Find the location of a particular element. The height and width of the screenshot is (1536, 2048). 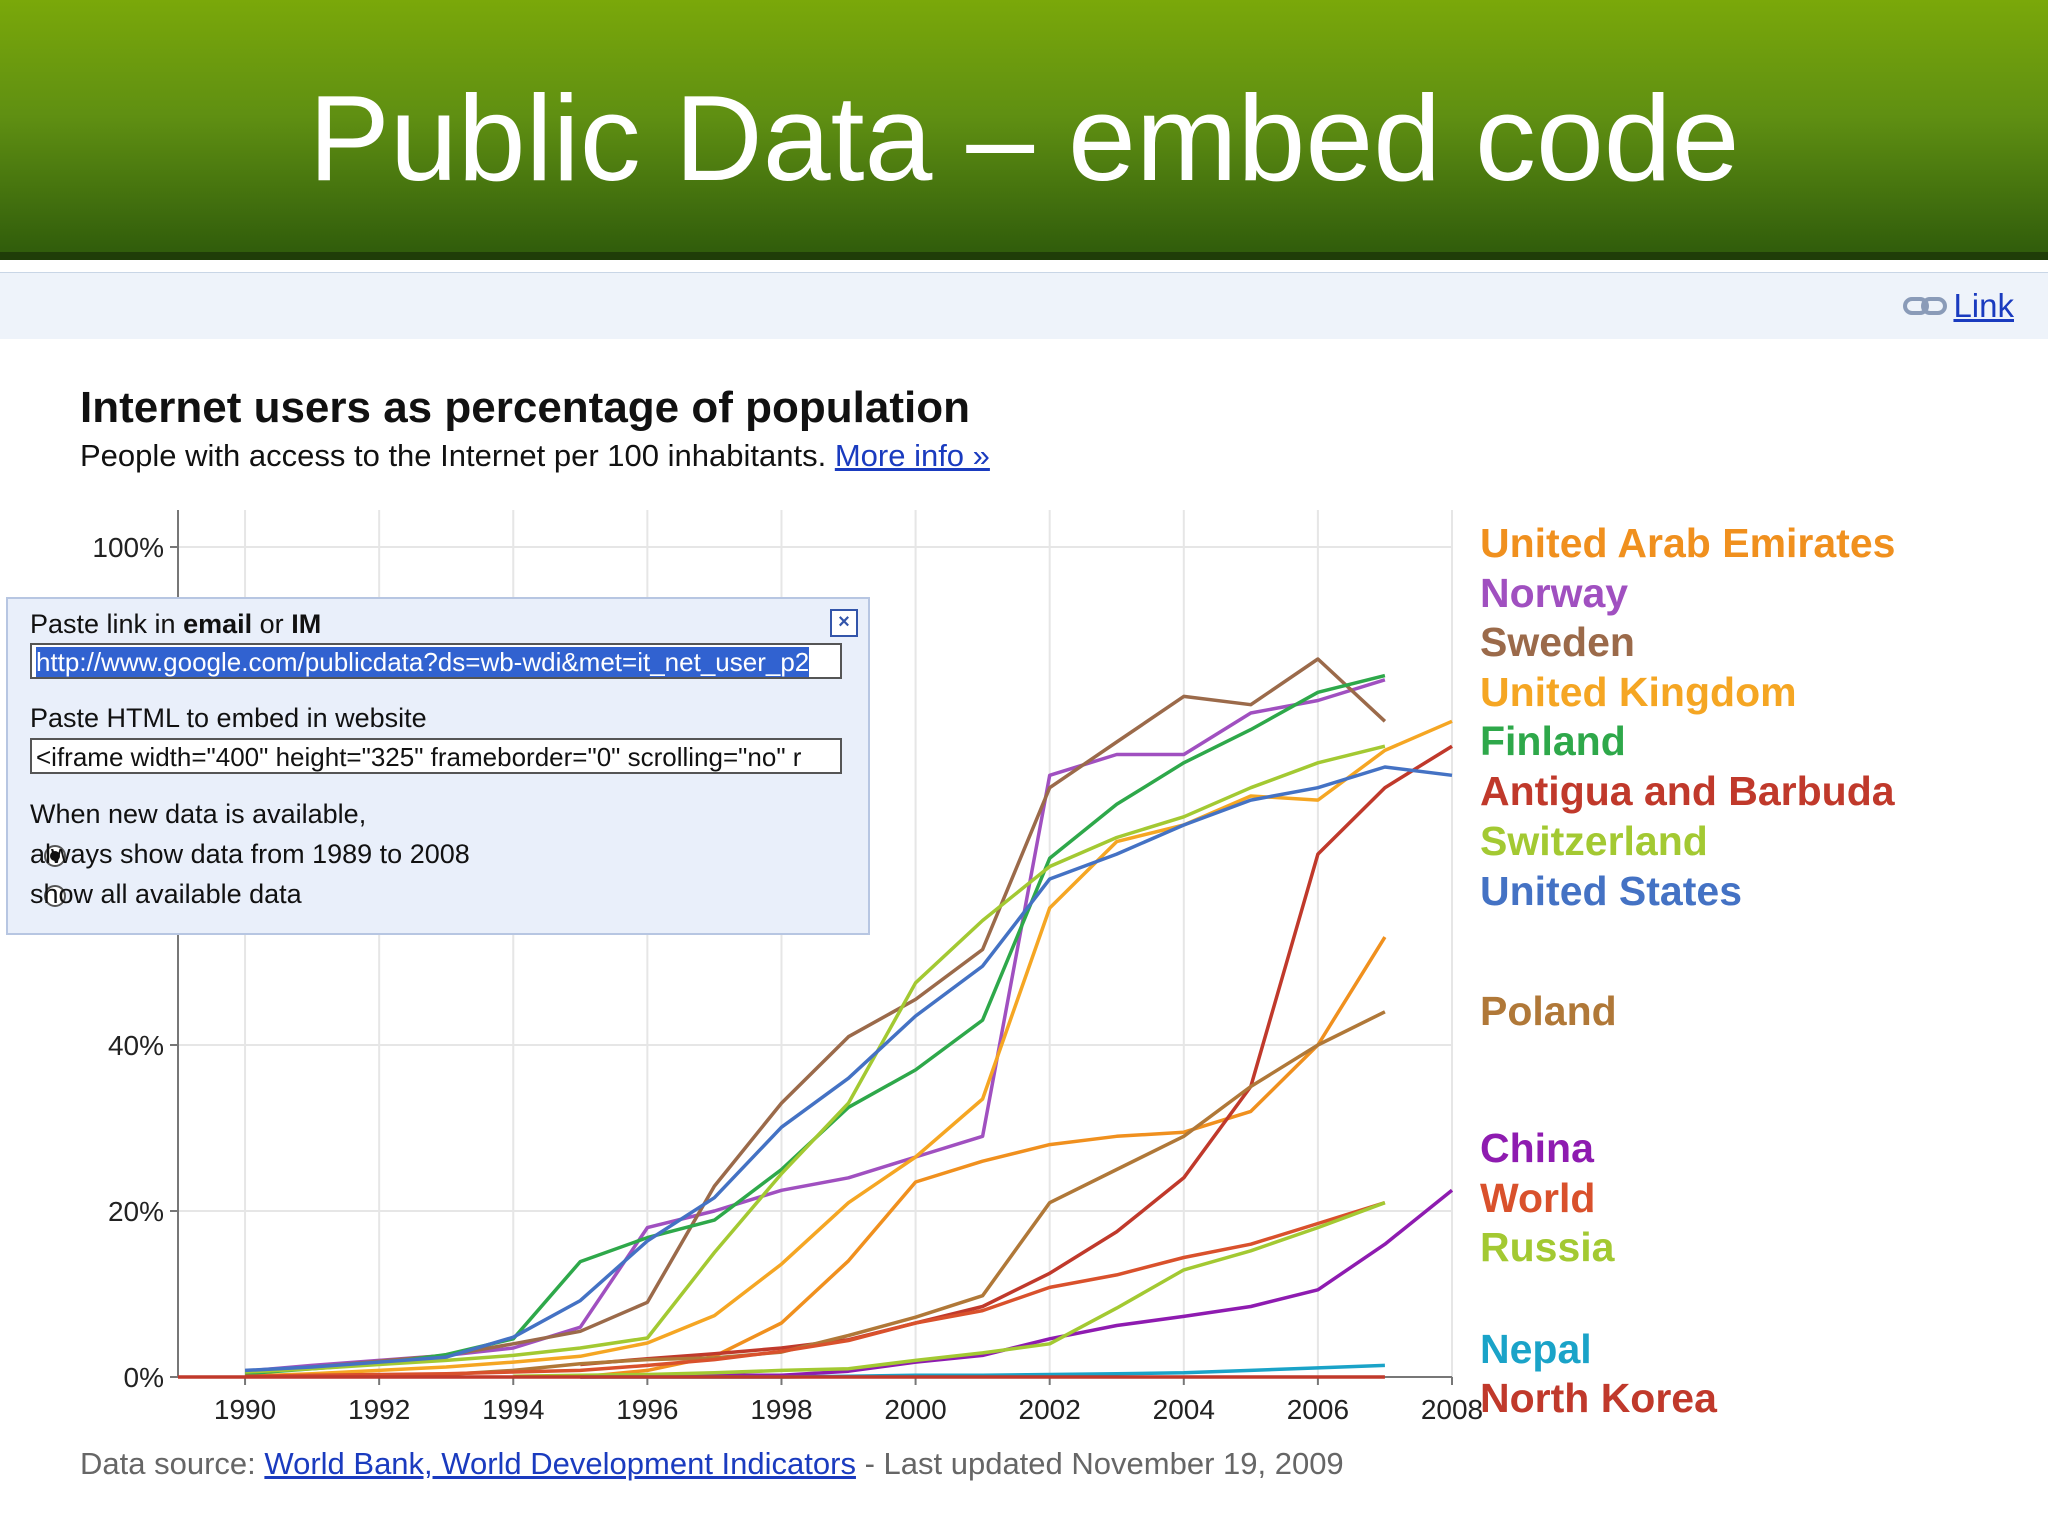

link-chain-icon is located at coordinates (1925, 306).